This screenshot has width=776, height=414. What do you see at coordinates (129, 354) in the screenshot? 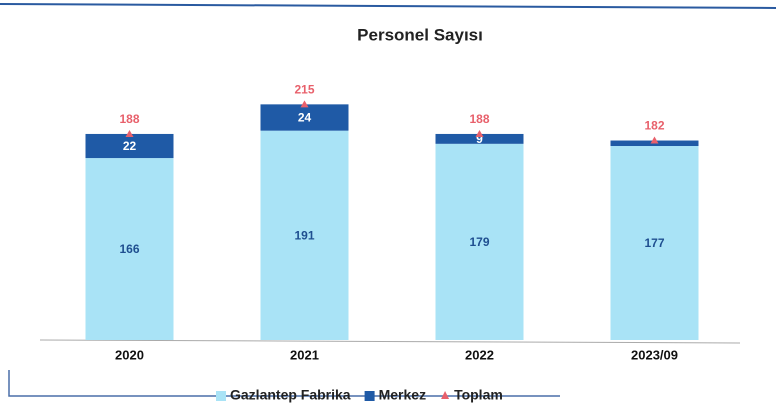
I see `x-tick-label: 2020` at bounding box center [129, 354].